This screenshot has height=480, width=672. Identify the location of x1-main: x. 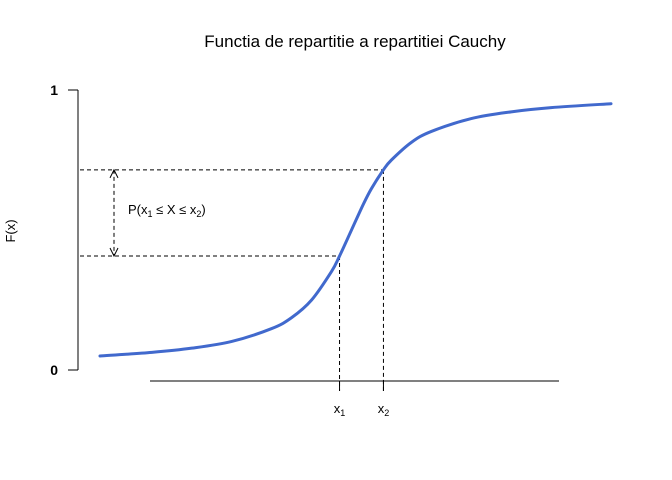
(337, 408).